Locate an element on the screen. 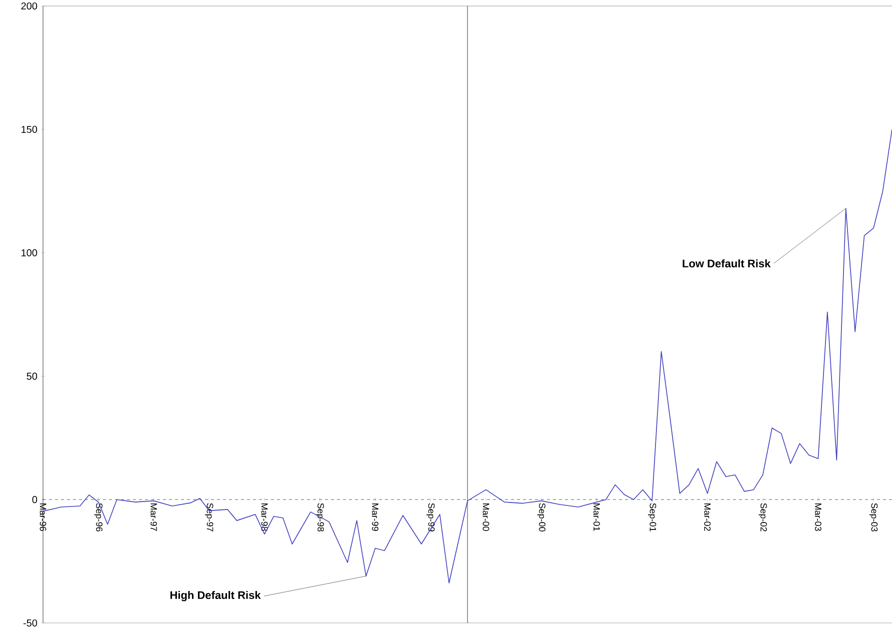 The width and height of the screenshot is (892, 629). y-tick-label: 100 is located at coordinates (30, 252).